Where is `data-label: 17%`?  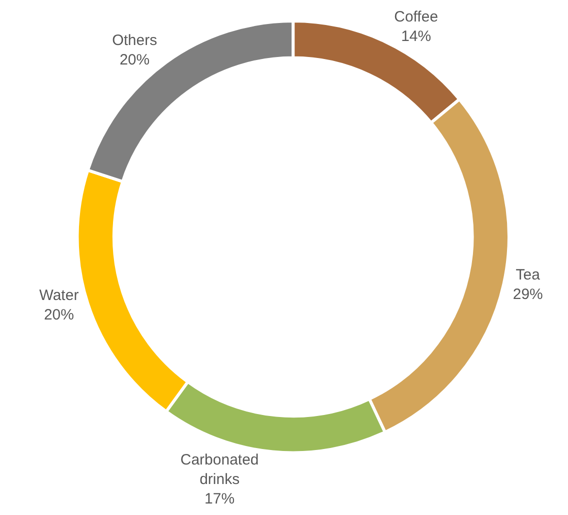
data-label: 17% is located at coordinates (219, 499).